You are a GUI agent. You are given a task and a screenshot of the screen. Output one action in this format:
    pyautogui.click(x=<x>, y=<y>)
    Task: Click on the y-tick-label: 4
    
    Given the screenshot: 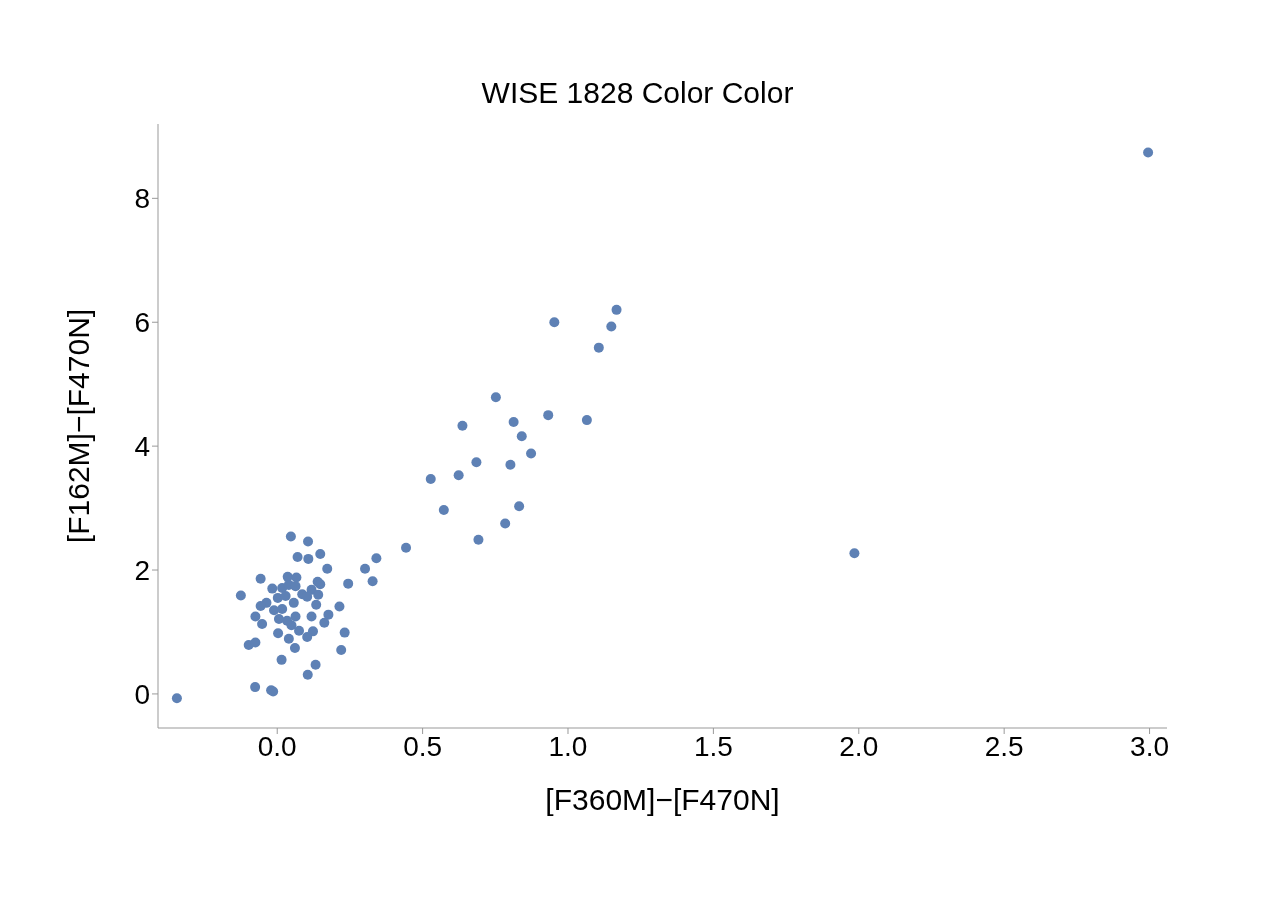 What is the action you would take?
    pyautogui.click(x=142, y=447)
    